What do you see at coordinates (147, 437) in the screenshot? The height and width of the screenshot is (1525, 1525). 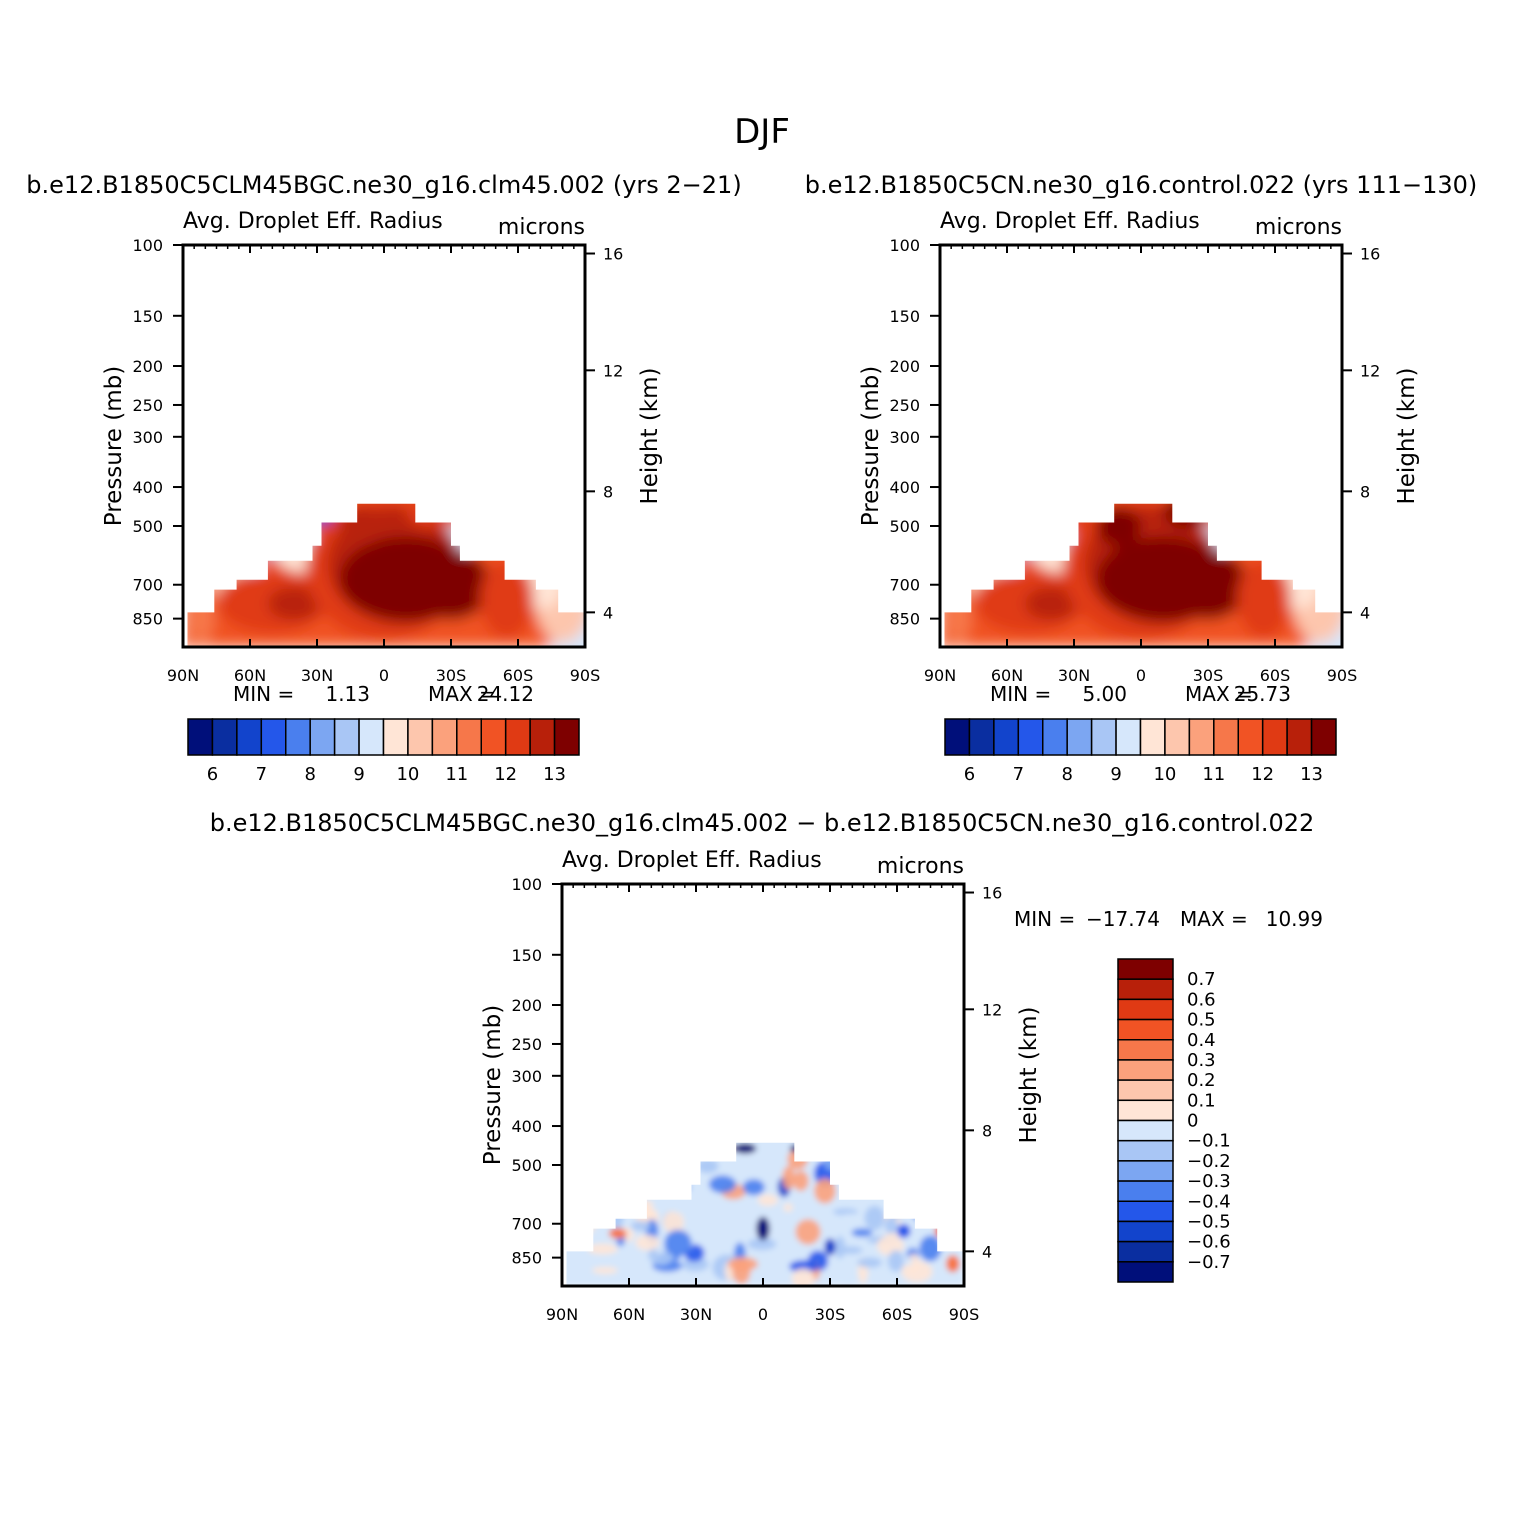 I see `y-tick-label: 300` at bounding box center [147, 437].